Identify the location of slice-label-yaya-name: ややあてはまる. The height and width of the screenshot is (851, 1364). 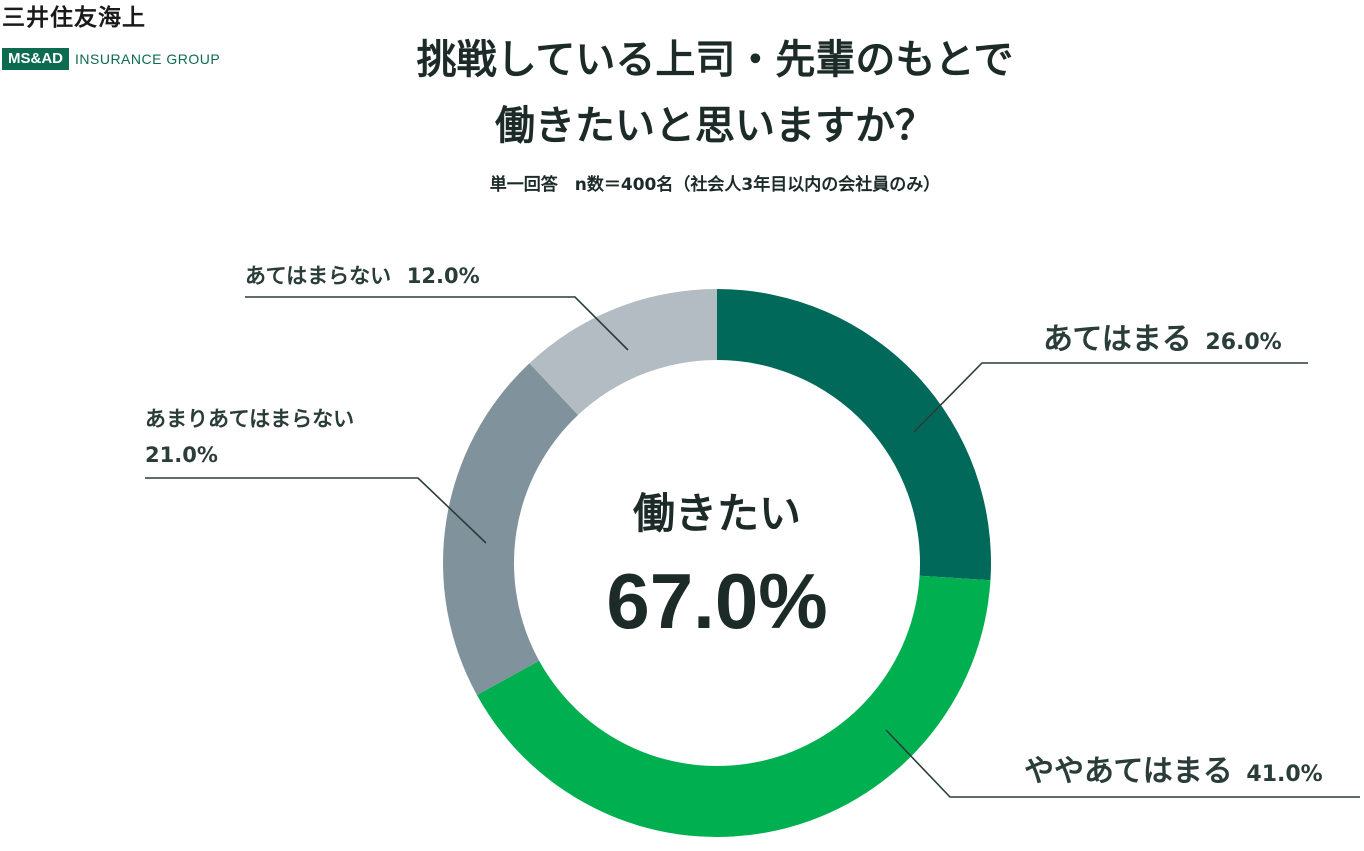
(1128, 771).